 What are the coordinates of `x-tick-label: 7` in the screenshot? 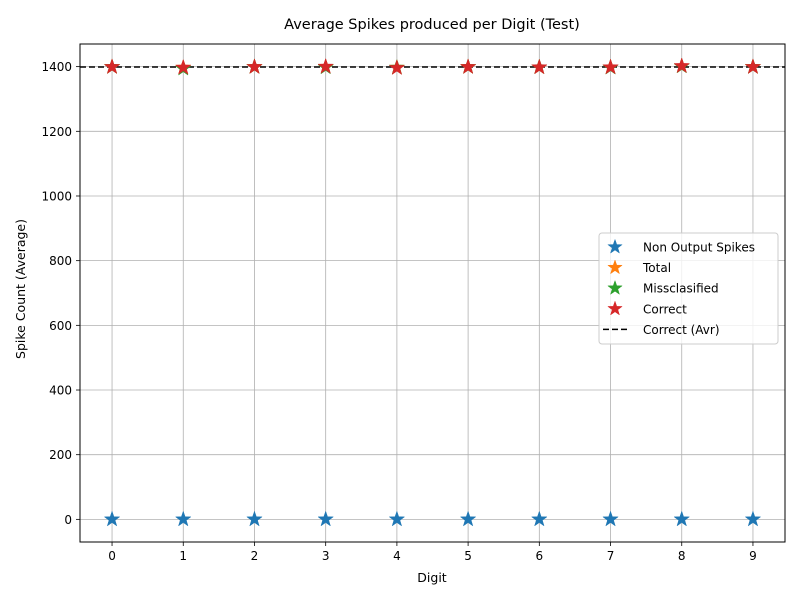 It's located at (611, 556).